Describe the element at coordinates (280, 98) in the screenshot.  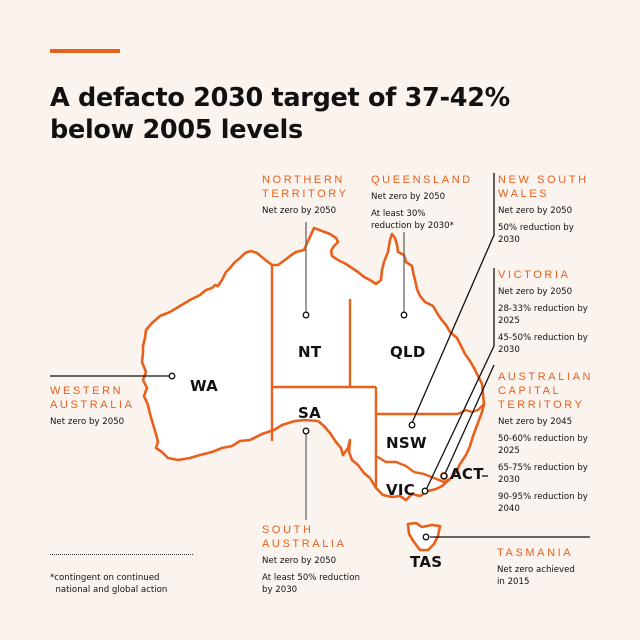
I see `title-line-1: A defacto 2030 target of 37-42%` at that location.